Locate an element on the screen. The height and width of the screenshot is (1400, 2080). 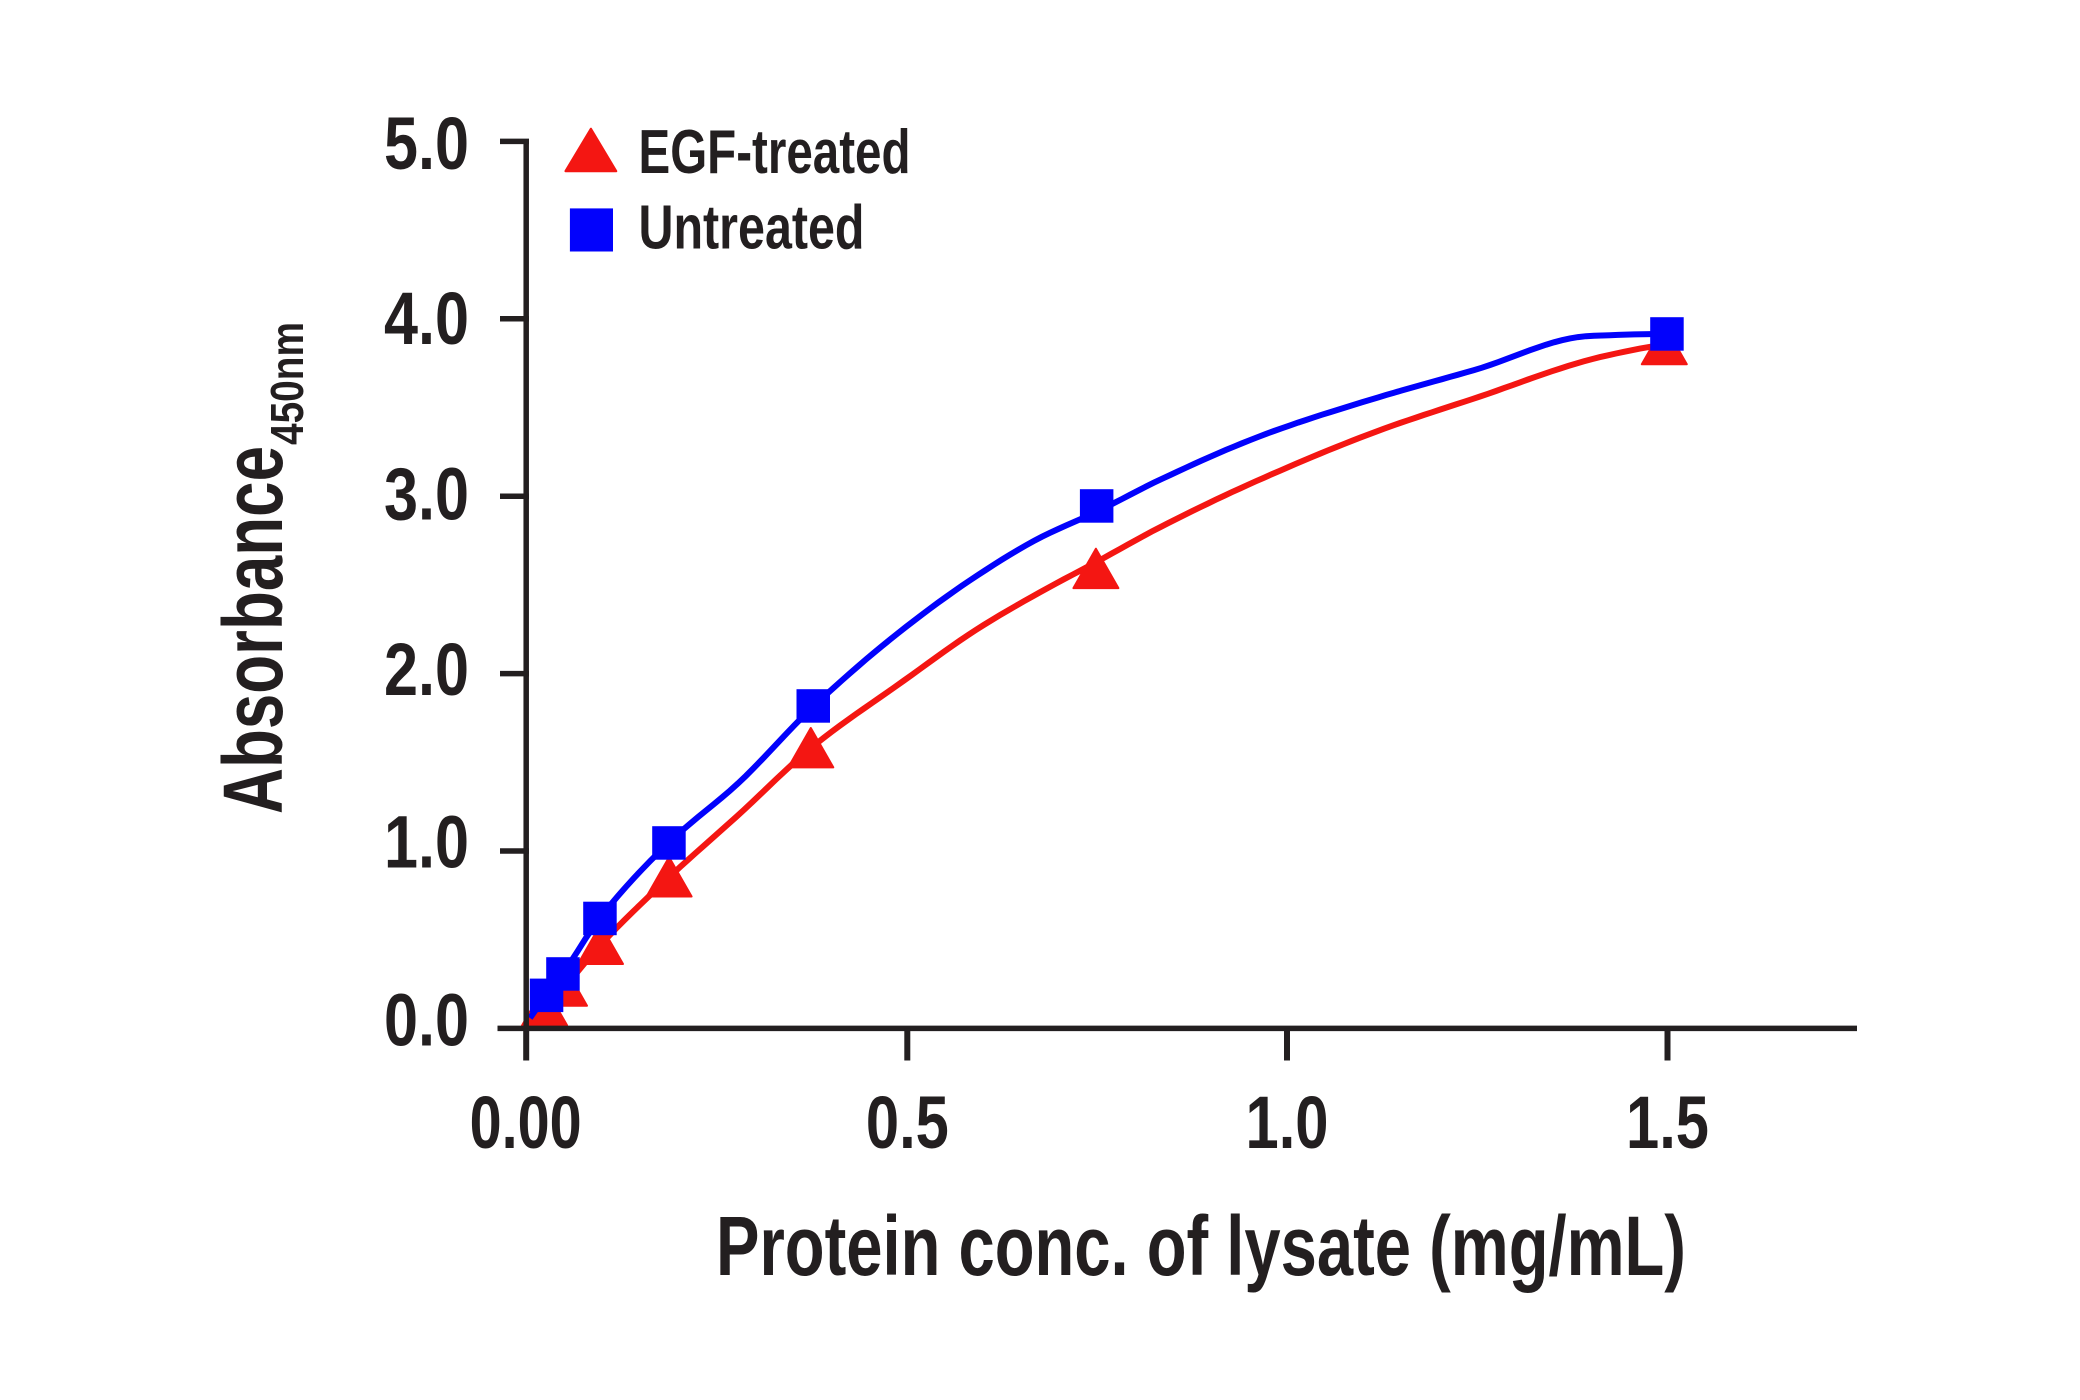
svg-text: 4.0 is located at coordinates (426, 318).